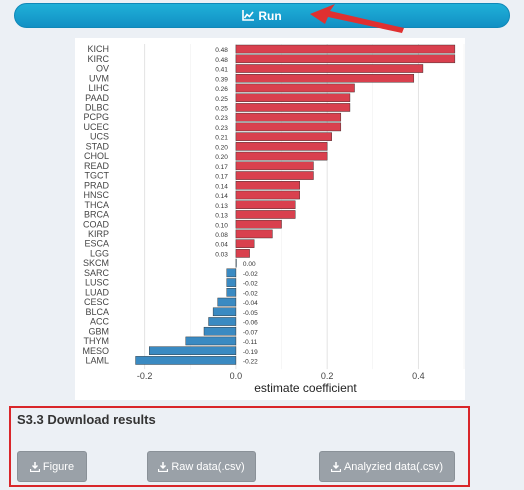  Describe the element at coordinates (250, 342) in the screenshot. I see `value-label: -0.11` at that location.